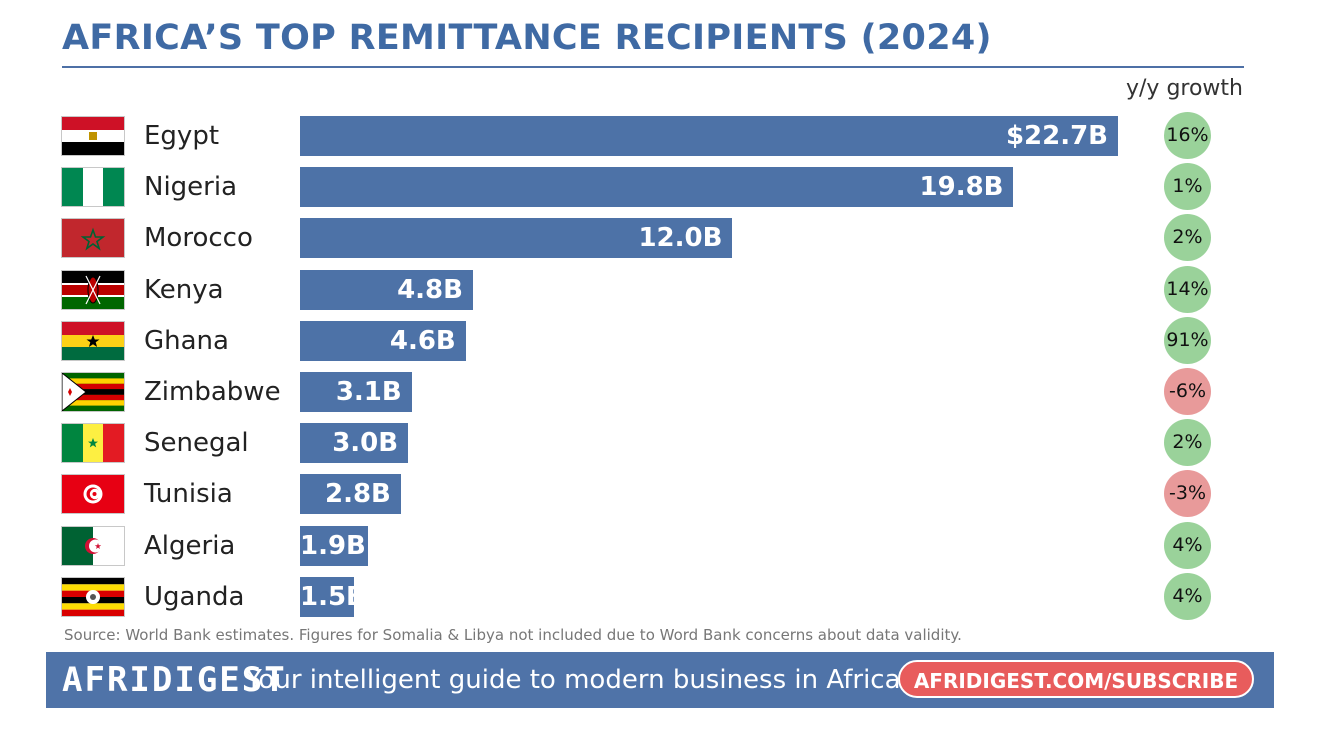  Describe the element at coordinates (1187, 494) in the screenshot. I see `growth-badge-tunisia: -3%` at that location.